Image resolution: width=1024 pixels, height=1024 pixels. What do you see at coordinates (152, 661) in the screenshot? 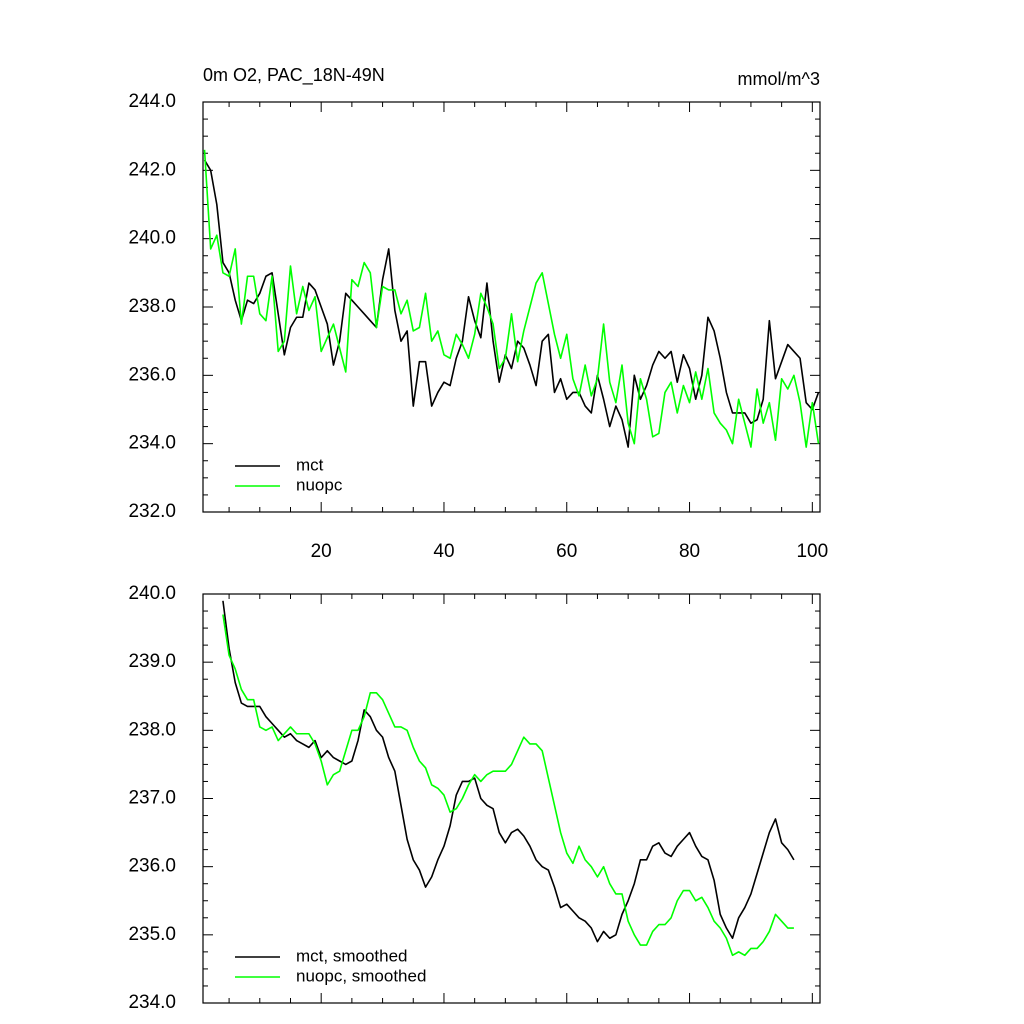
I see `y-tick-label: 239.0` at bounding box center [152, 661].